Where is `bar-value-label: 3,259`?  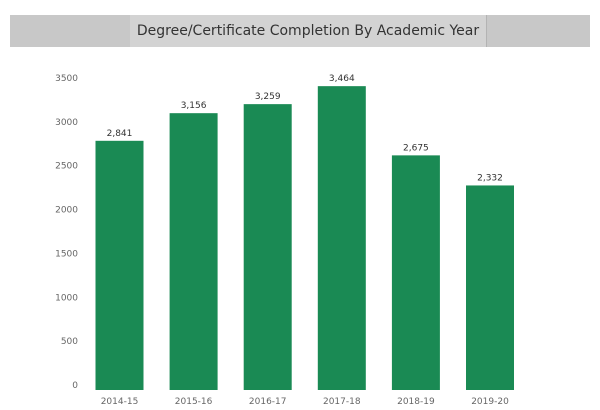
bar-value-label: 3,259 is located at coordinates (268, 97).